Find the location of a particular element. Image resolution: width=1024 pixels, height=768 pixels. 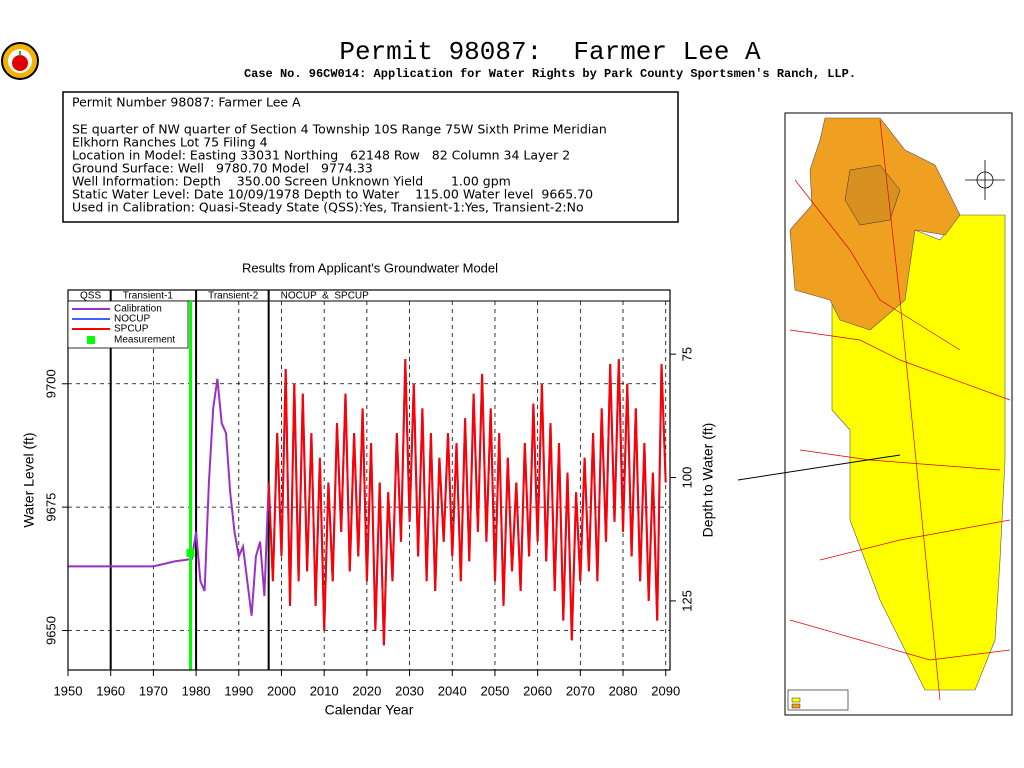

info-line: Elkhorn Ranches Lot 75 Filing 4 is located at coordinates (170, 142).